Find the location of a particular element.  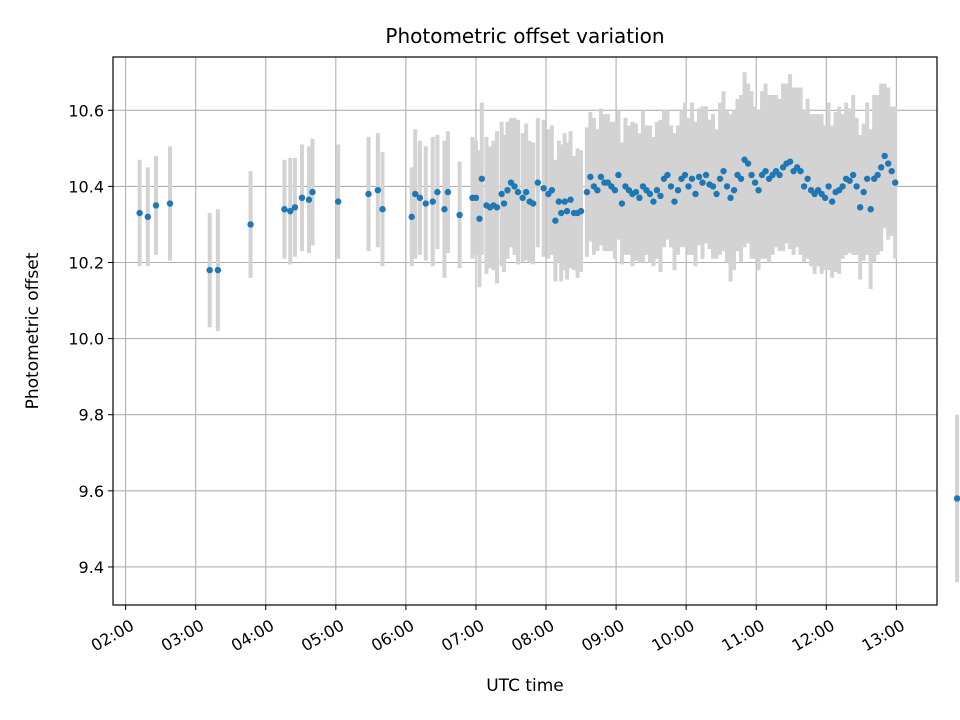

y-tick-label: 9.4 is located at coordinates (91, 567).